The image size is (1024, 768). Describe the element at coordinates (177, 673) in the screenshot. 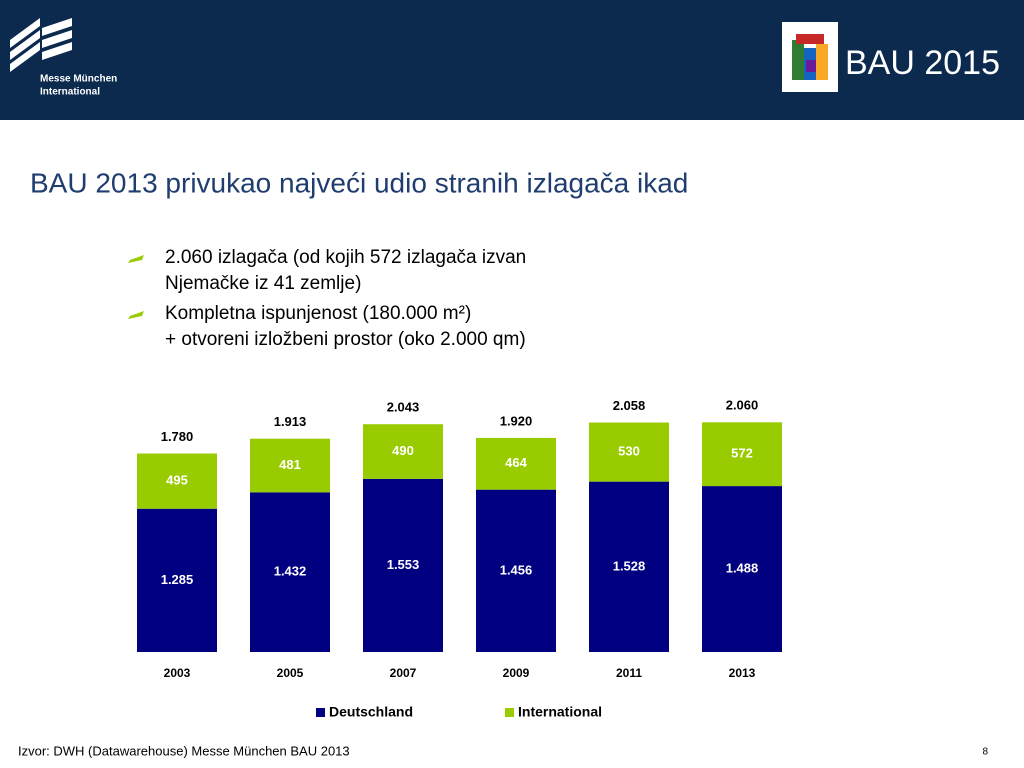

I see `x-tick-label: 2003` at that location.